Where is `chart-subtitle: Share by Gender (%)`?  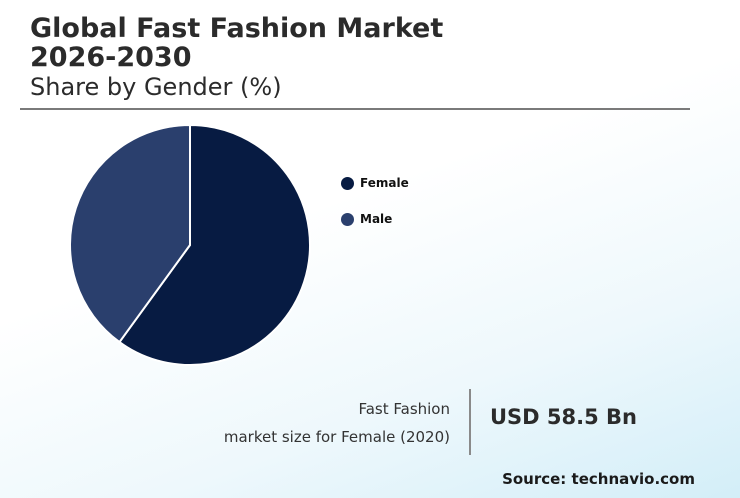 chart-subtitle: Share by Gender (%) is located at coordinates (156, 87).